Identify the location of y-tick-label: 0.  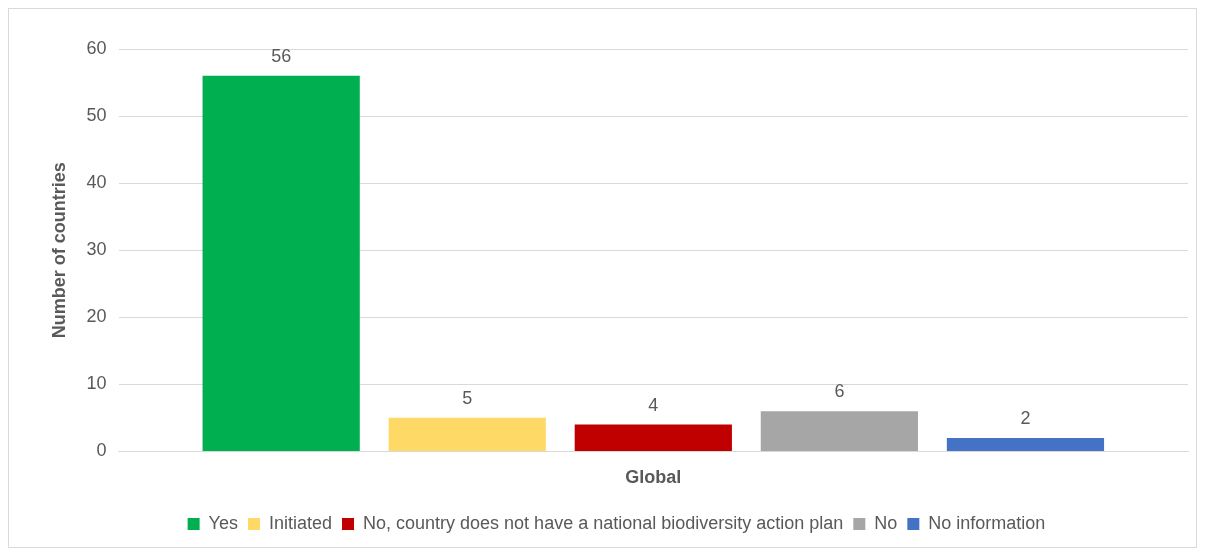
(101, 450).